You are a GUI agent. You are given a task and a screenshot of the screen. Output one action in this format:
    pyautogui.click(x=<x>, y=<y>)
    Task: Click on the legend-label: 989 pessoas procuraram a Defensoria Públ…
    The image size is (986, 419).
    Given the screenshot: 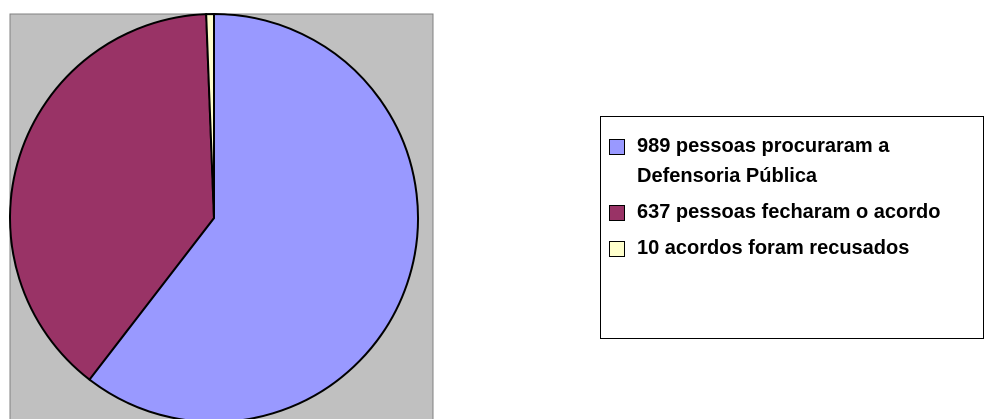 What is the action you would take?
    pyautogui.click(x=763, y=161)
    